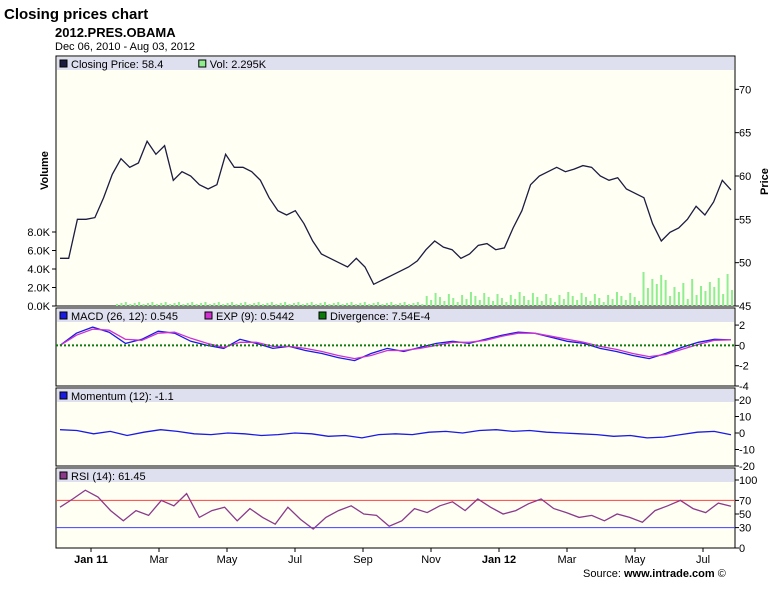  I want to click on y-tick-label: 55, so click(745, 220).